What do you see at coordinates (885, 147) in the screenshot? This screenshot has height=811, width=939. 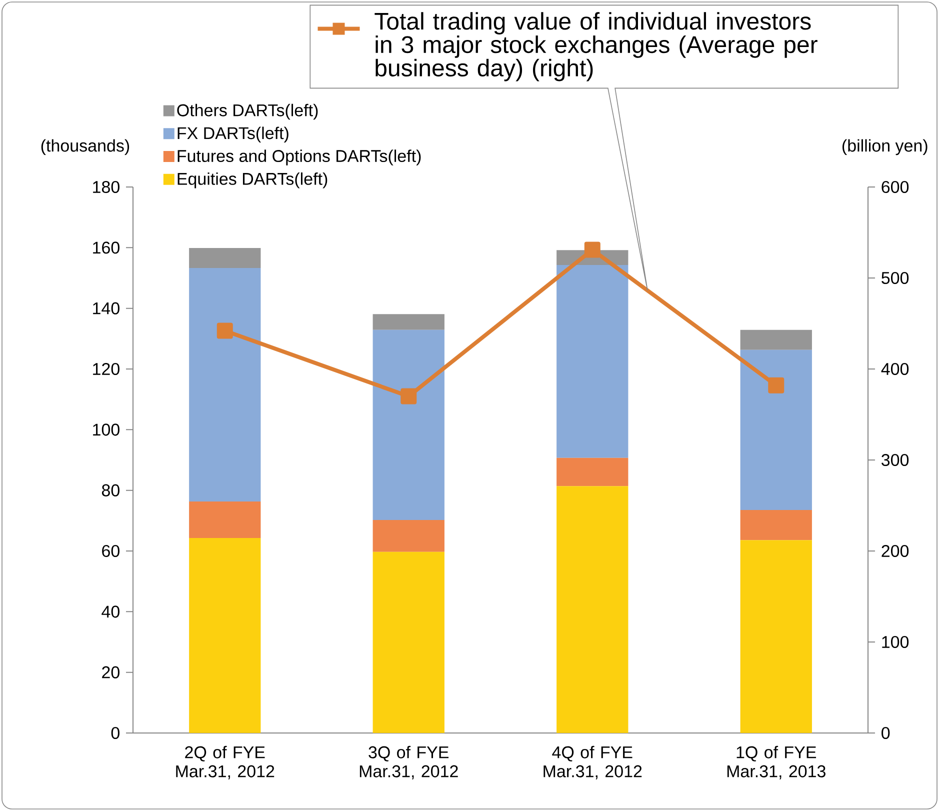 I see `y2-axis-title: (billion yen)` at bounding box center [885, 147].